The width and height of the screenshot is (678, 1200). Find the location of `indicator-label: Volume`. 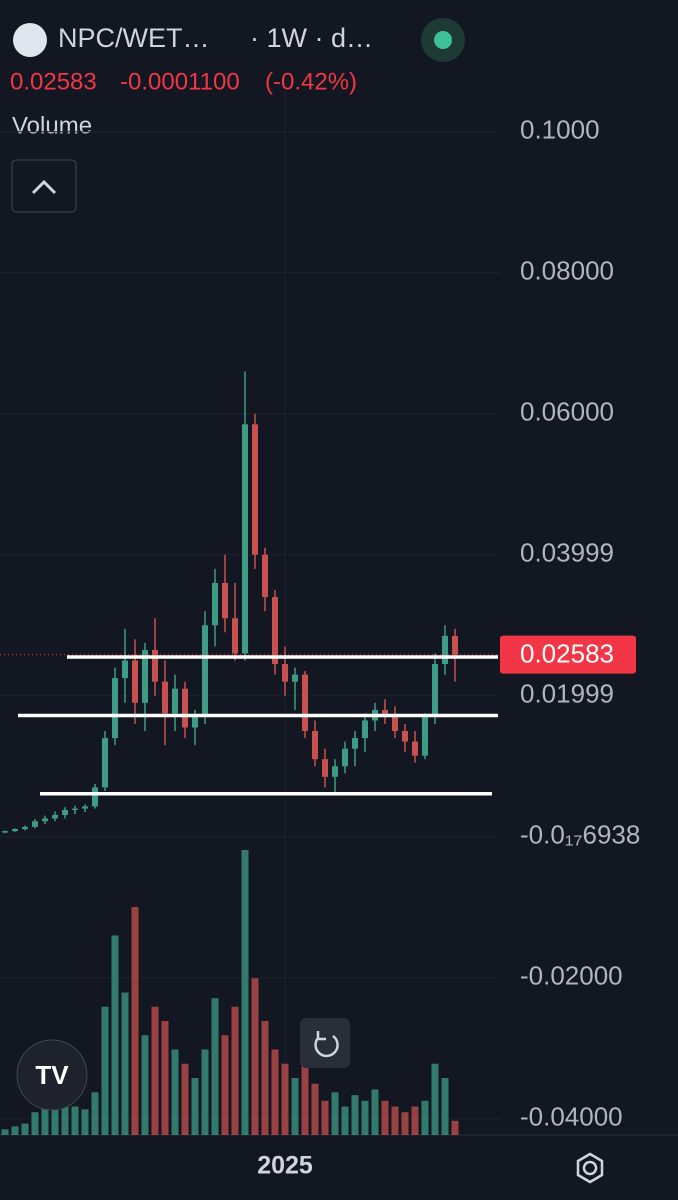

indicator-label: Volume is located at coordinates (52, 125).